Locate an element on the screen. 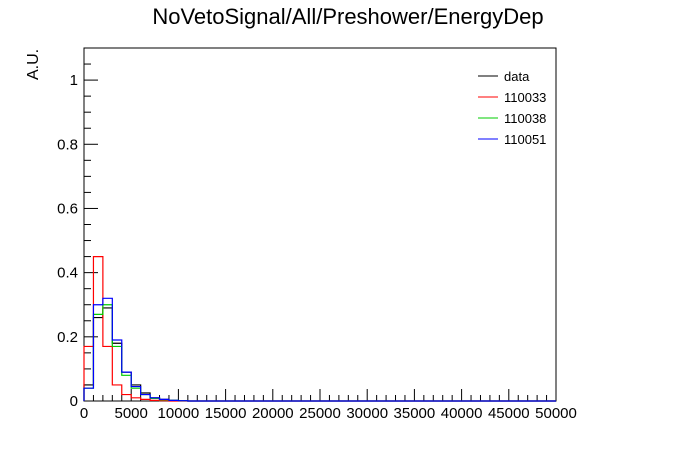  x-tick-label: 30000 is located at coordinates (367, 413).